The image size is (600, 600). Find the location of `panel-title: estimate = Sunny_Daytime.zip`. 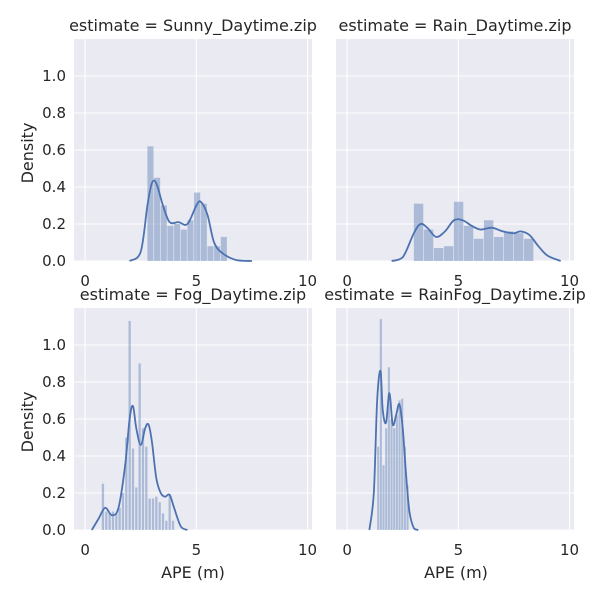

panel-title: estimate = Sunny_Daytime.zip is located at coordinates (193, 26).